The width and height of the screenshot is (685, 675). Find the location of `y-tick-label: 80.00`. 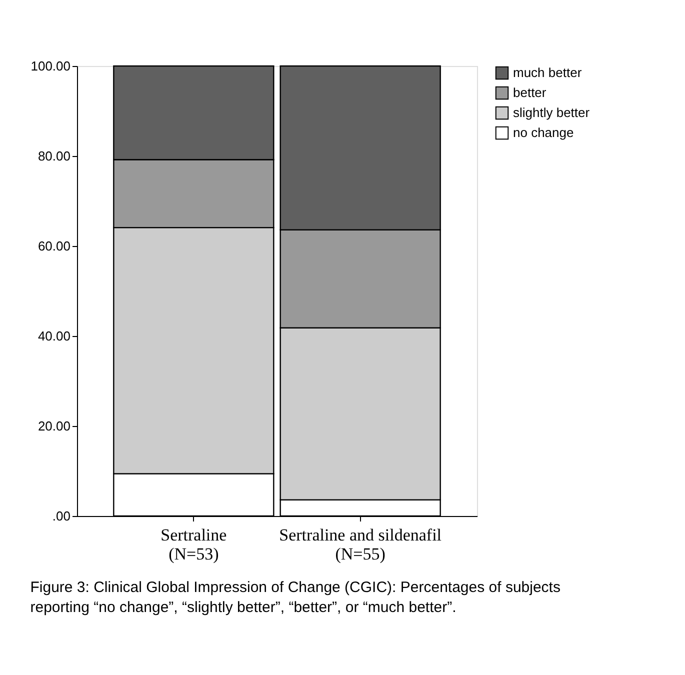

y-tick-label: 80.00 is located at coordinates (54, 156).